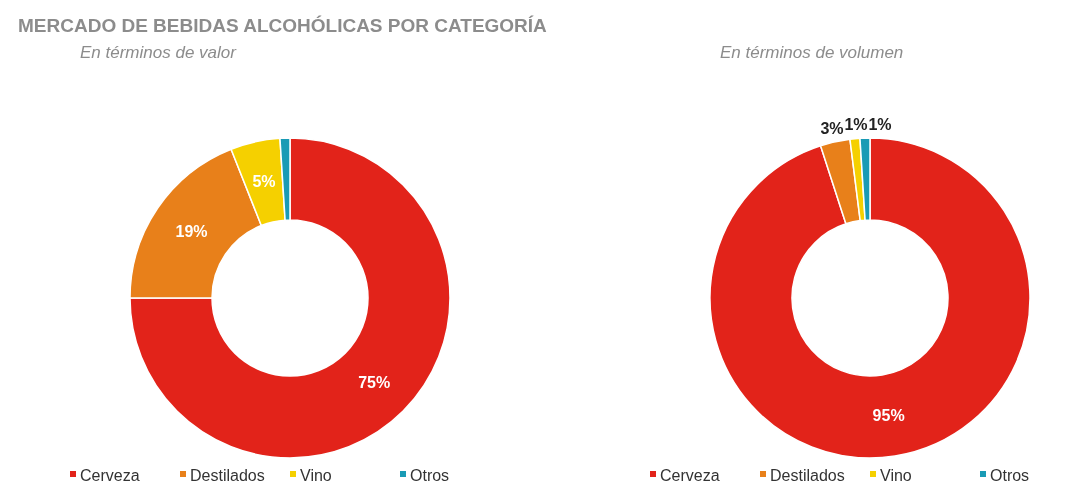 This screenshot has height=500, width=1091. I want to click on chart-subtitle: En términos de valor, so click(159, 52).